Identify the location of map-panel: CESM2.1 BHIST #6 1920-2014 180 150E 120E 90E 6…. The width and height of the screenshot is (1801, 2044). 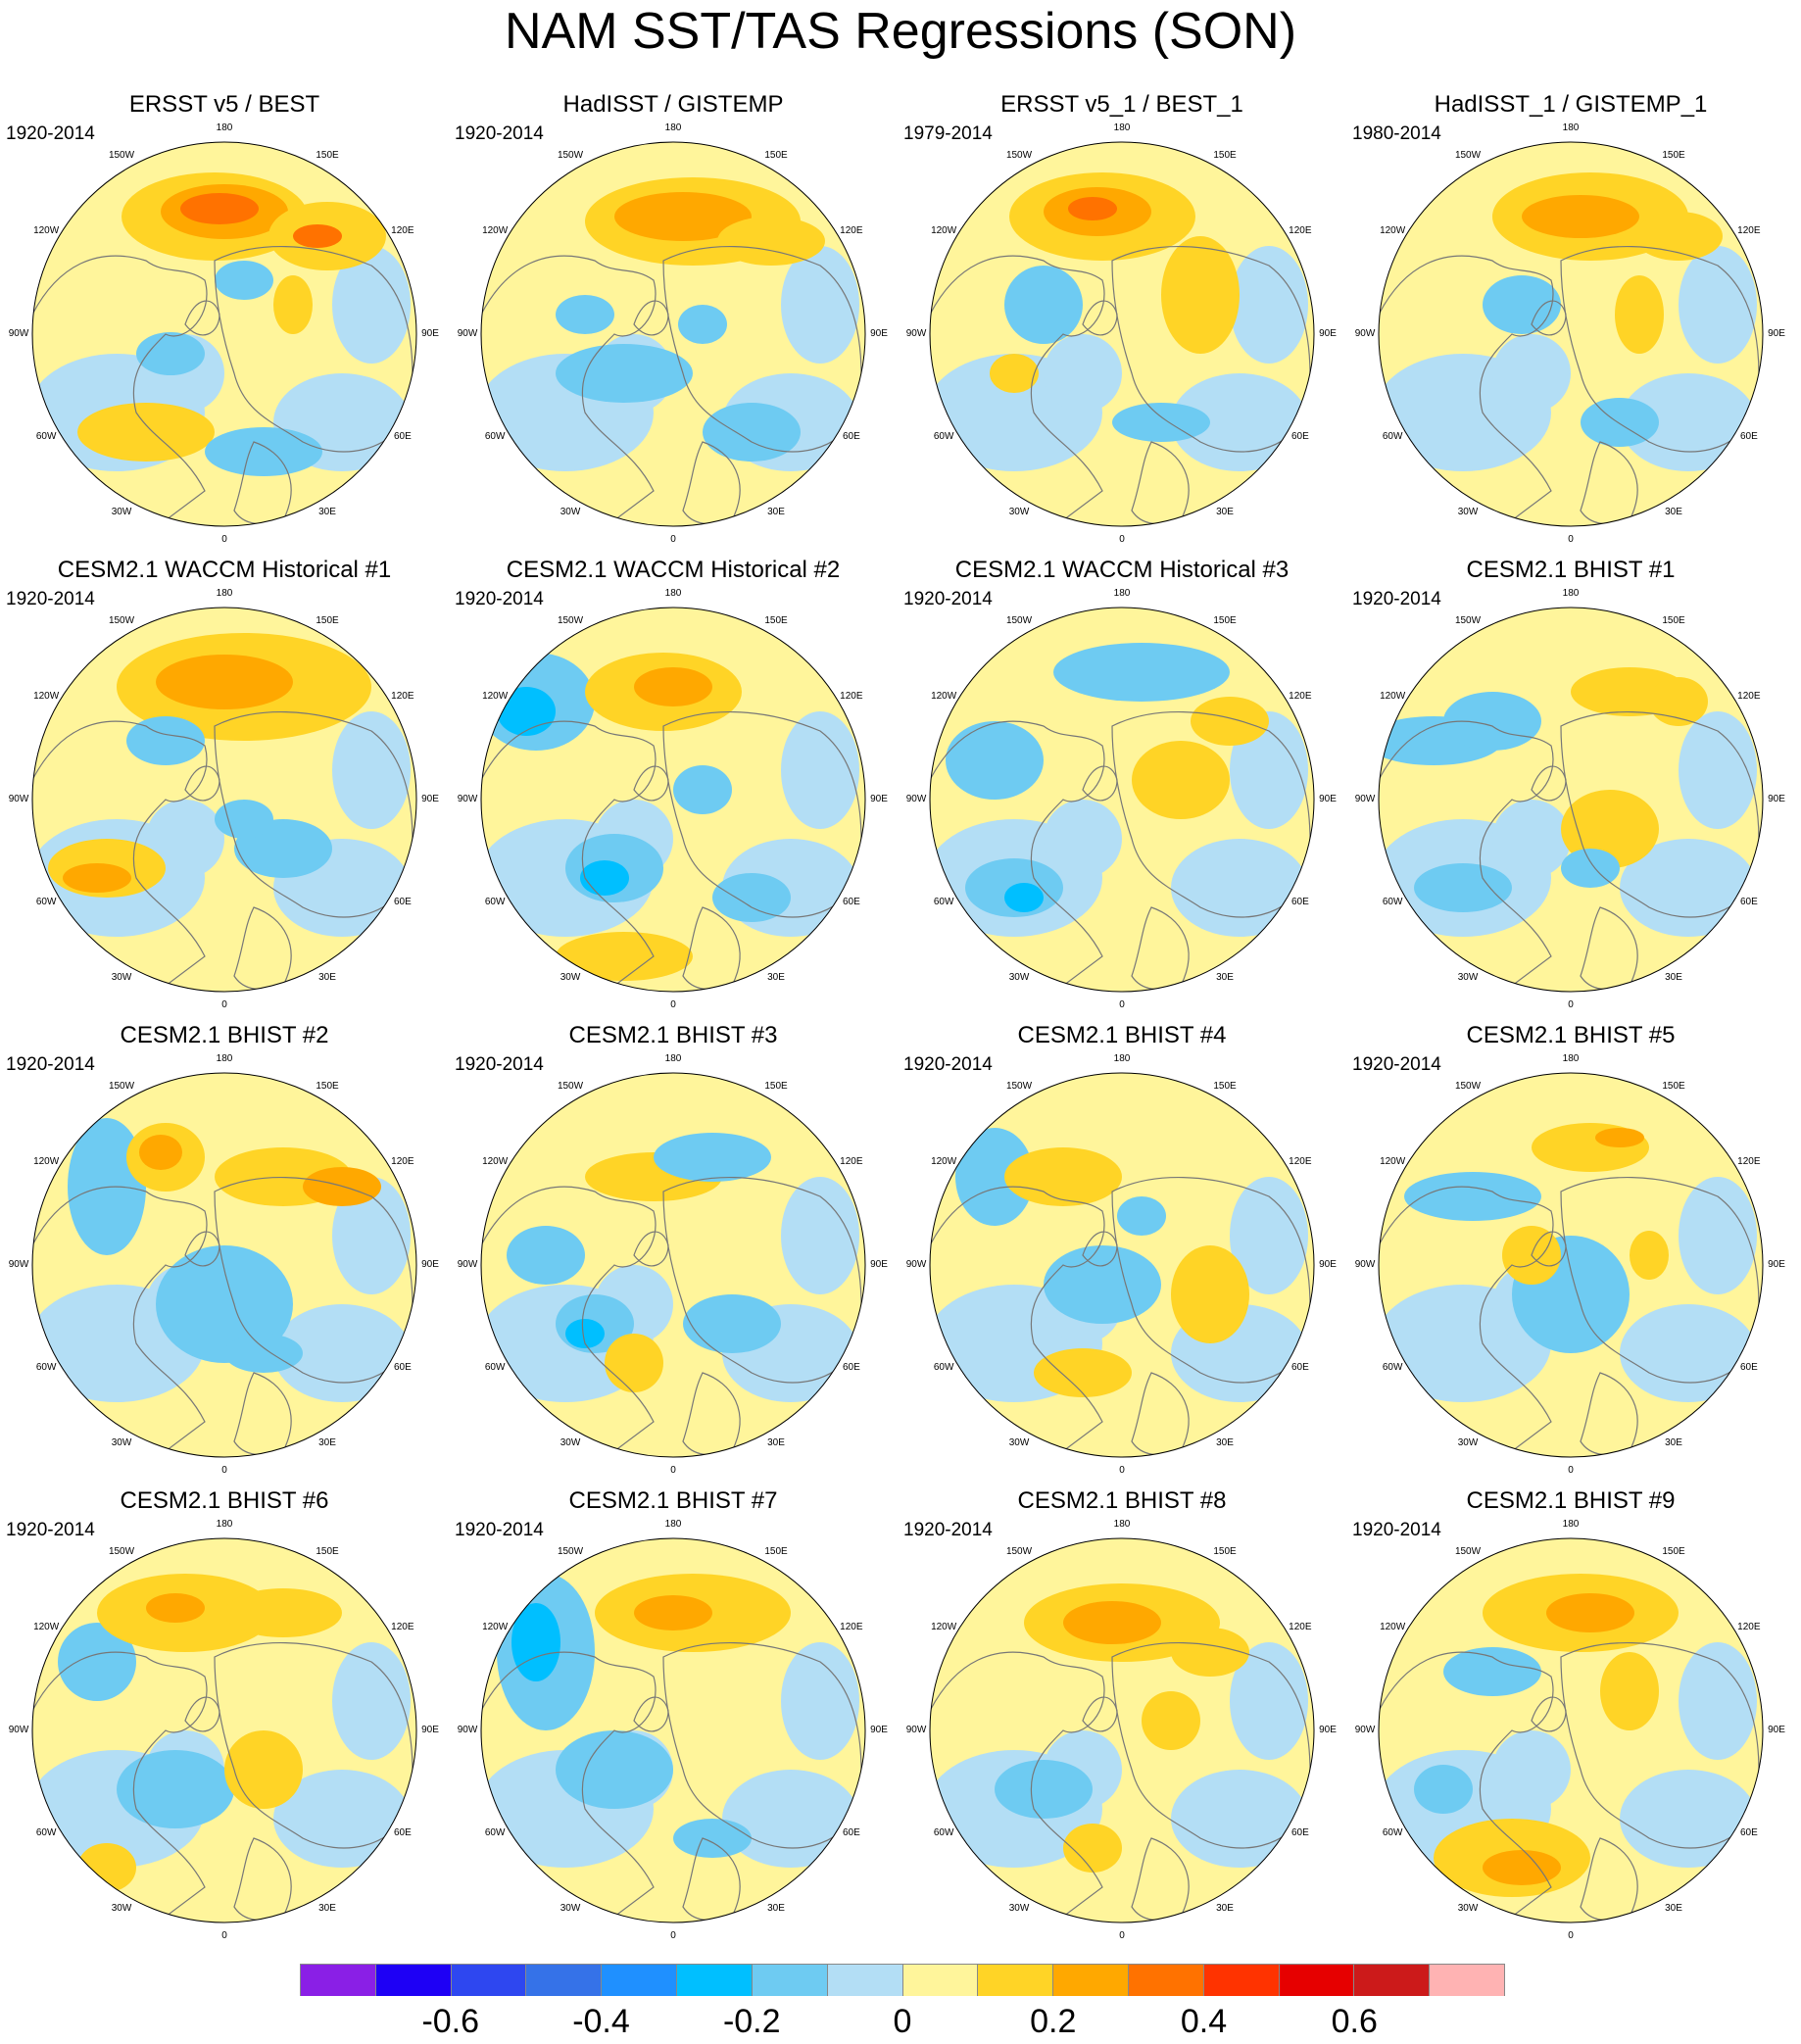
(224, 1720).